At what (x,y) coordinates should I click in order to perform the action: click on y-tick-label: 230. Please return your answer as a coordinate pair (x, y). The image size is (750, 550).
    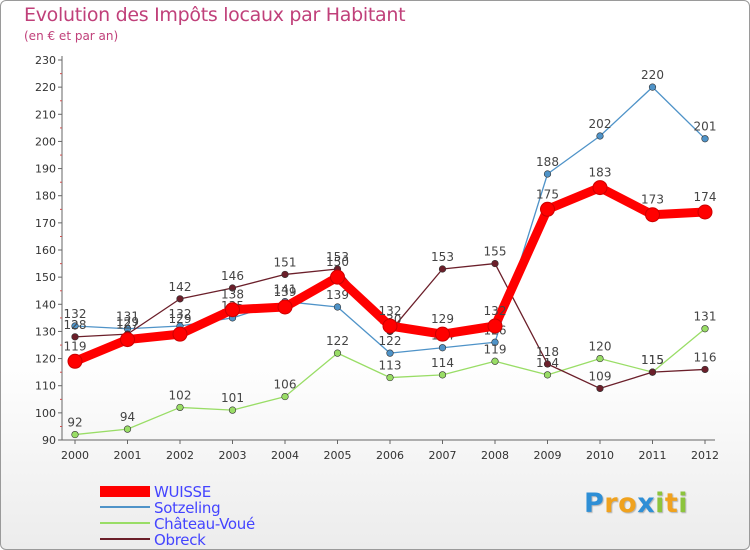
    Looking at the image, I should click on (45, 60).